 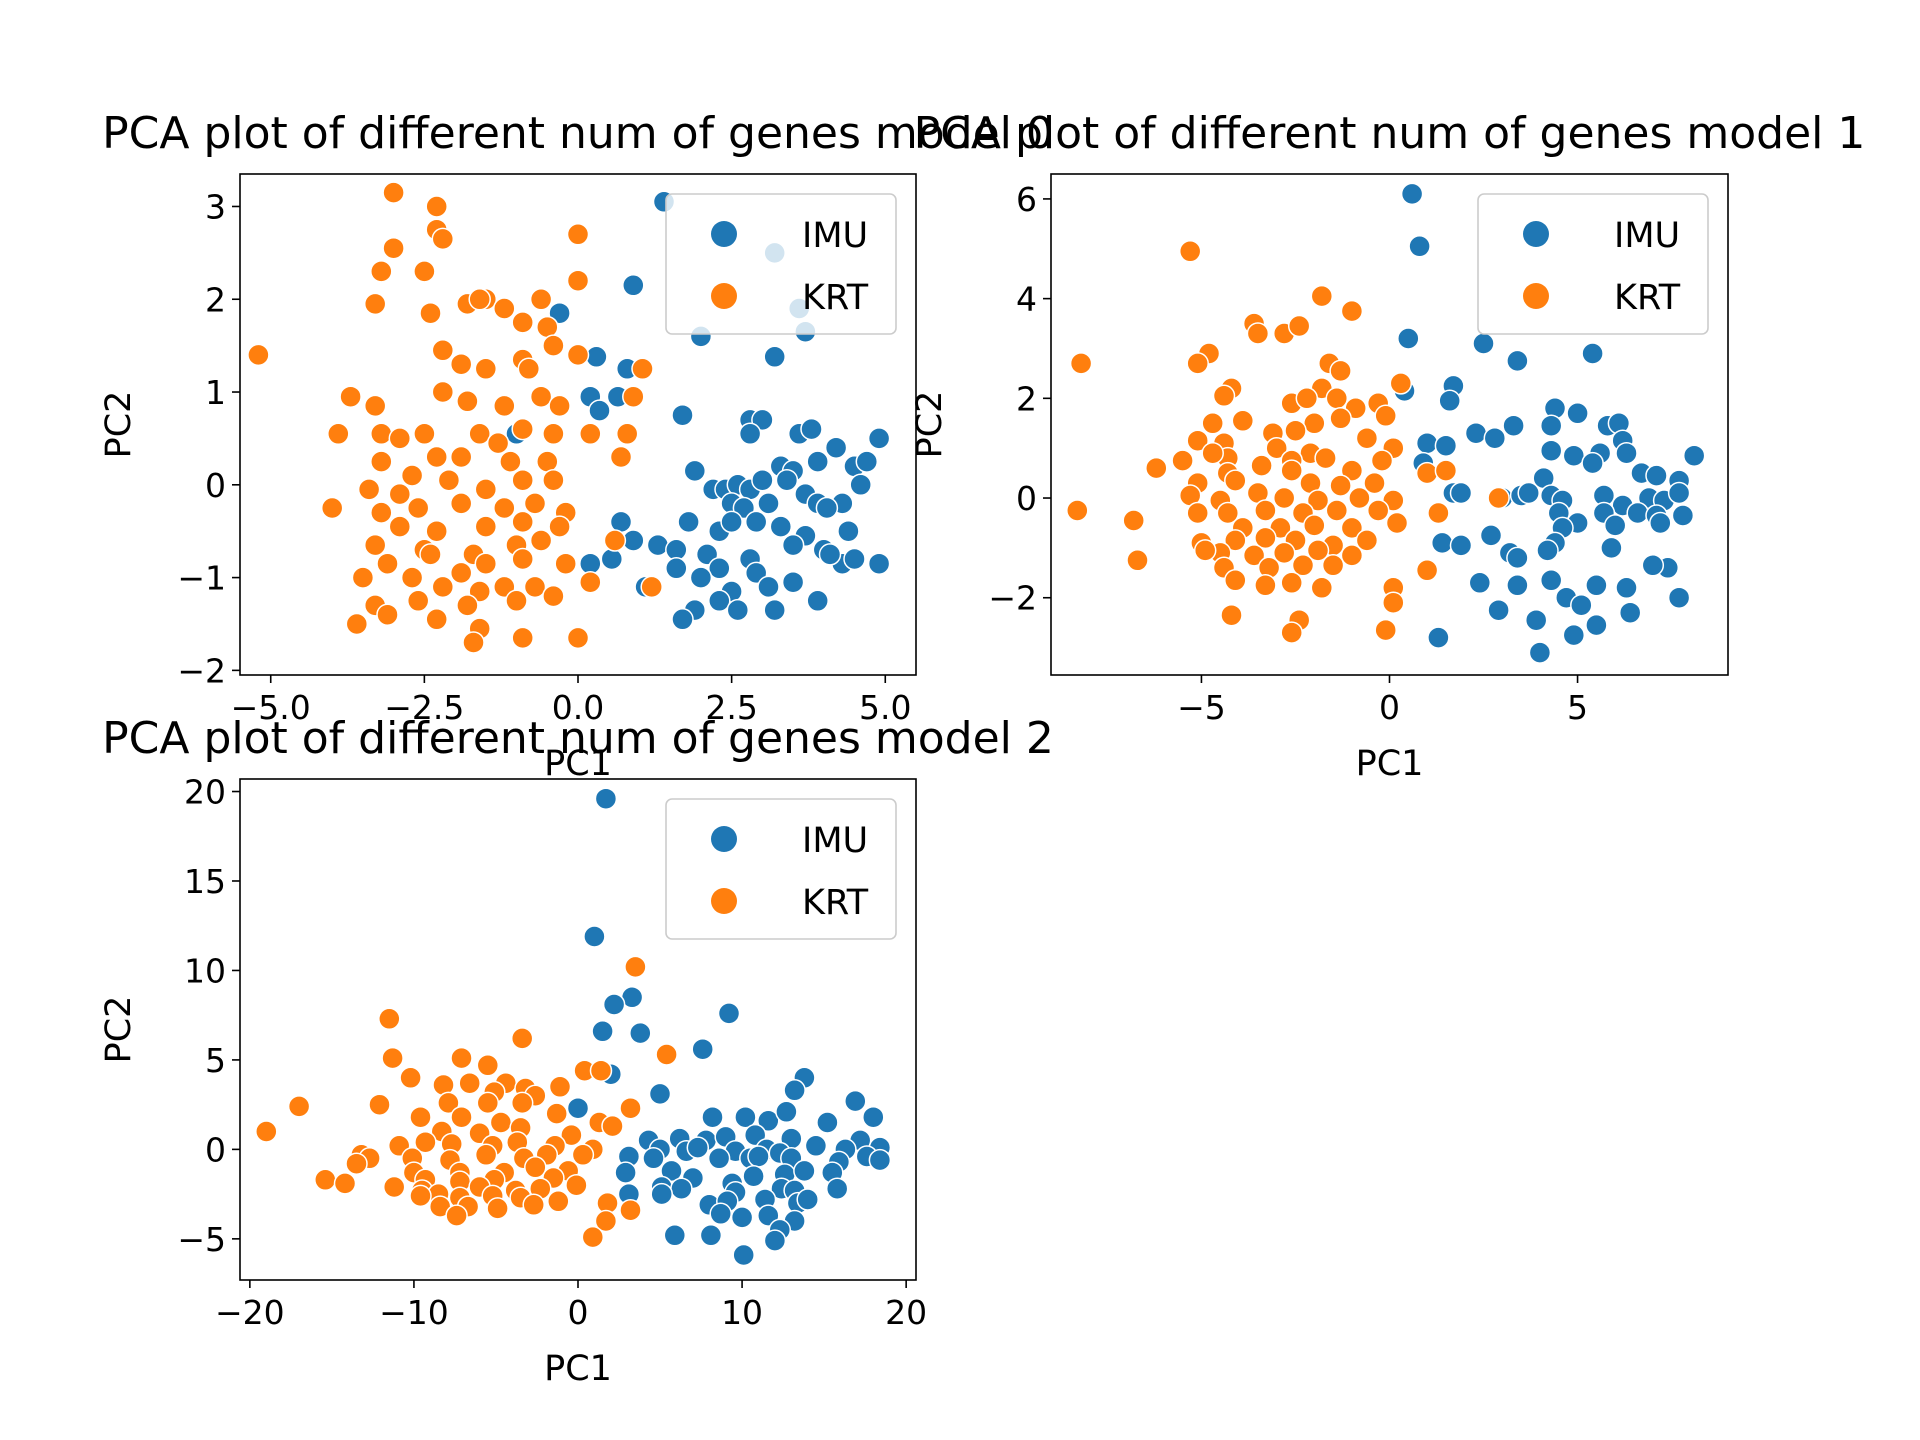 What do you see at coordinates (201, 670) in the screenshot?
I see `y-tick-label: −2` at bounding box center [201, 670].